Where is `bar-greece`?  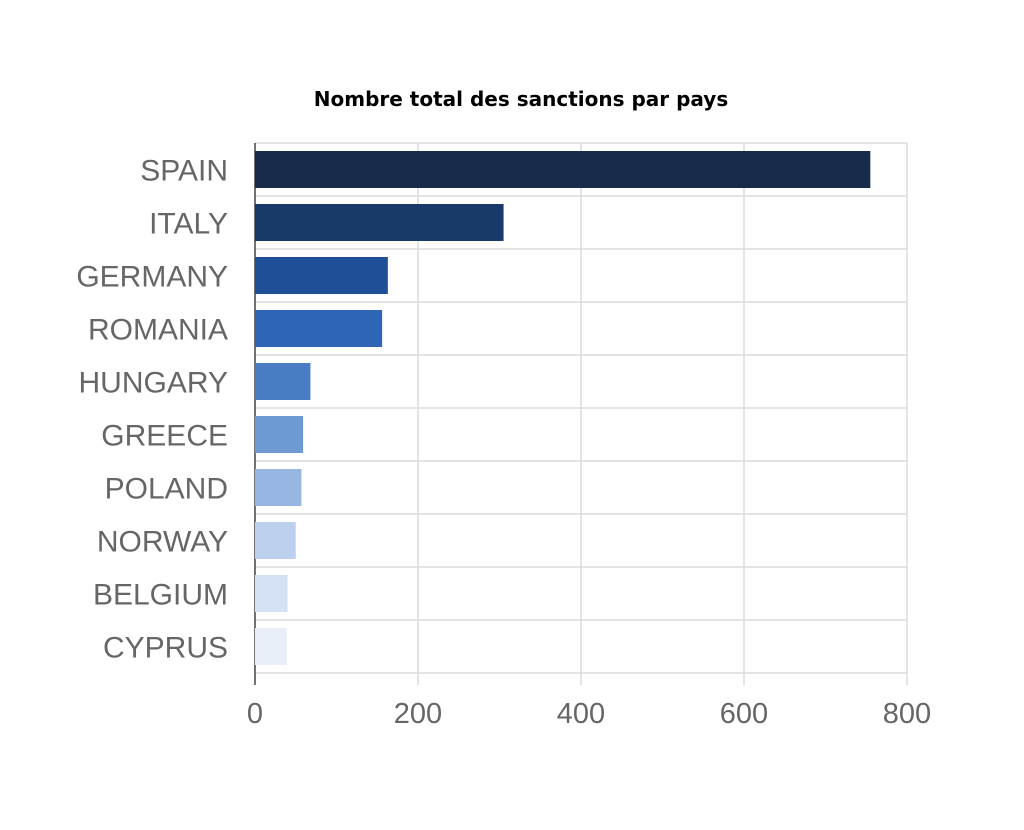 bar-greece is located at coordinates (279, 434).